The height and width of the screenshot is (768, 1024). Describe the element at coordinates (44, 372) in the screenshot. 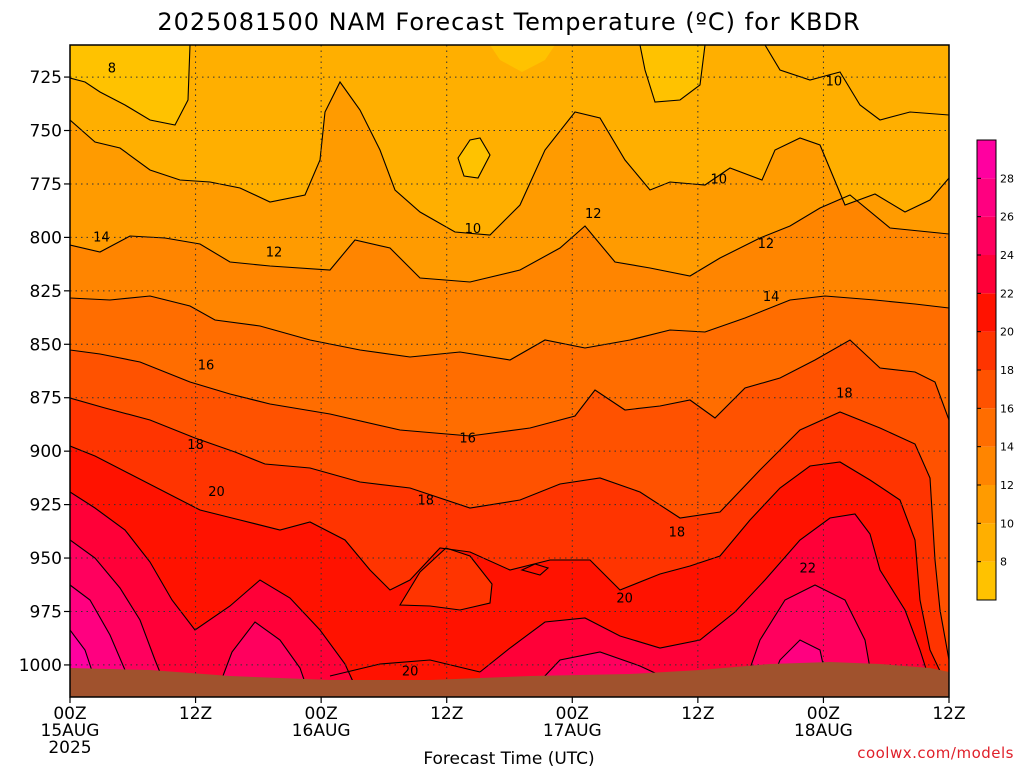

I see `y-axis: 725 750 775 800 825 850 875 900 925 950 975 1000` at that location.